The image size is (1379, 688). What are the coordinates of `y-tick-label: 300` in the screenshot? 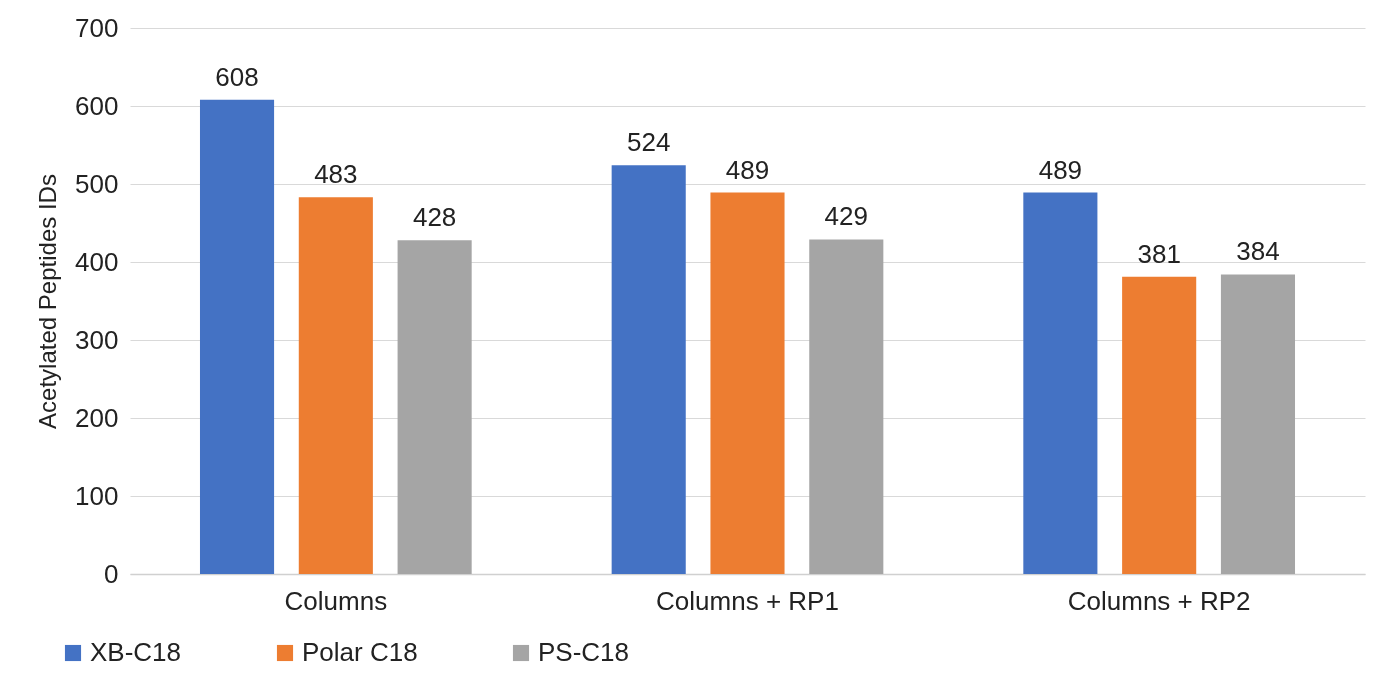 It's located at (97, 339).